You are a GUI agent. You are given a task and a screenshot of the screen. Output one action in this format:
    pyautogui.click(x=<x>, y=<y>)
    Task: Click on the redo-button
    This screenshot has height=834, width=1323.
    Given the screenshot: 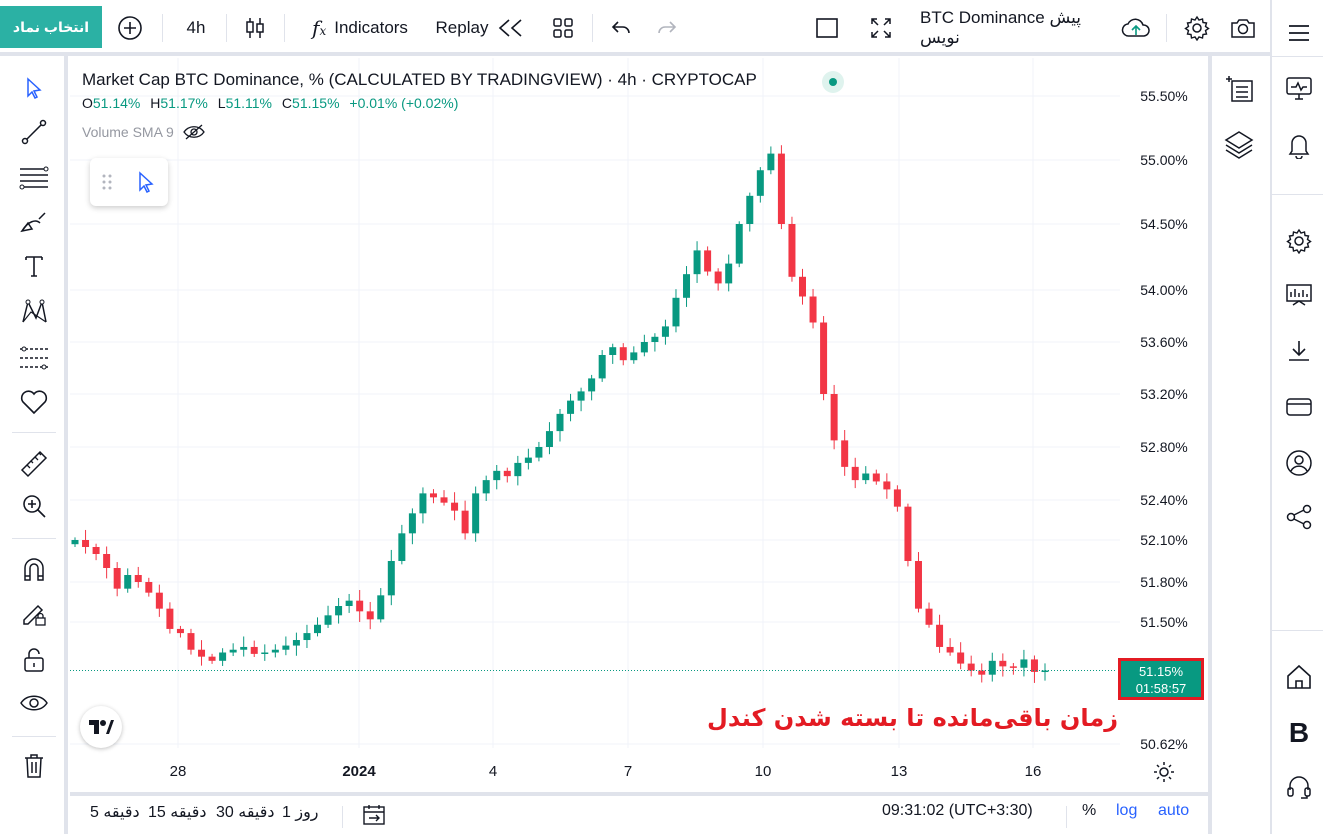 What is the action you would take?
    pyautogui.click(x=667, y=28)
    